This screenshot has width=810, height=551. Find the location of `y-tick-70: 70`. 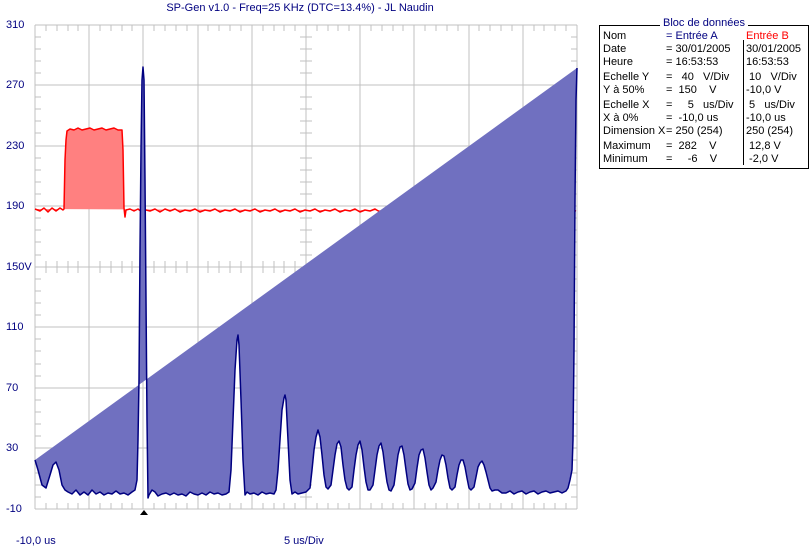

y-tick-70: 70 is located at coordinates (12, 388).